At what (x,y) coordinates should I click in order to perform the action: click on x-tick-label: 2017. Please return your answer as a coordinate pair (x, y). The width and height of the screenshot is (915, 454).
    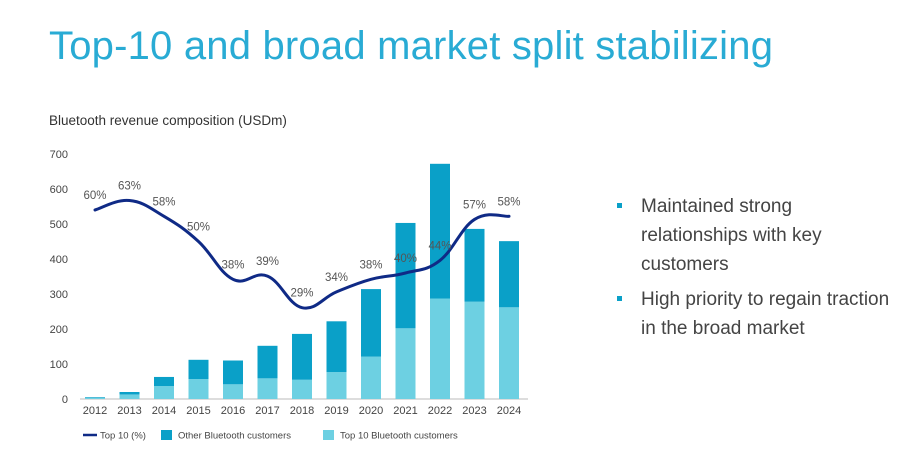
    Looking at the image, I should click on (267, 411).